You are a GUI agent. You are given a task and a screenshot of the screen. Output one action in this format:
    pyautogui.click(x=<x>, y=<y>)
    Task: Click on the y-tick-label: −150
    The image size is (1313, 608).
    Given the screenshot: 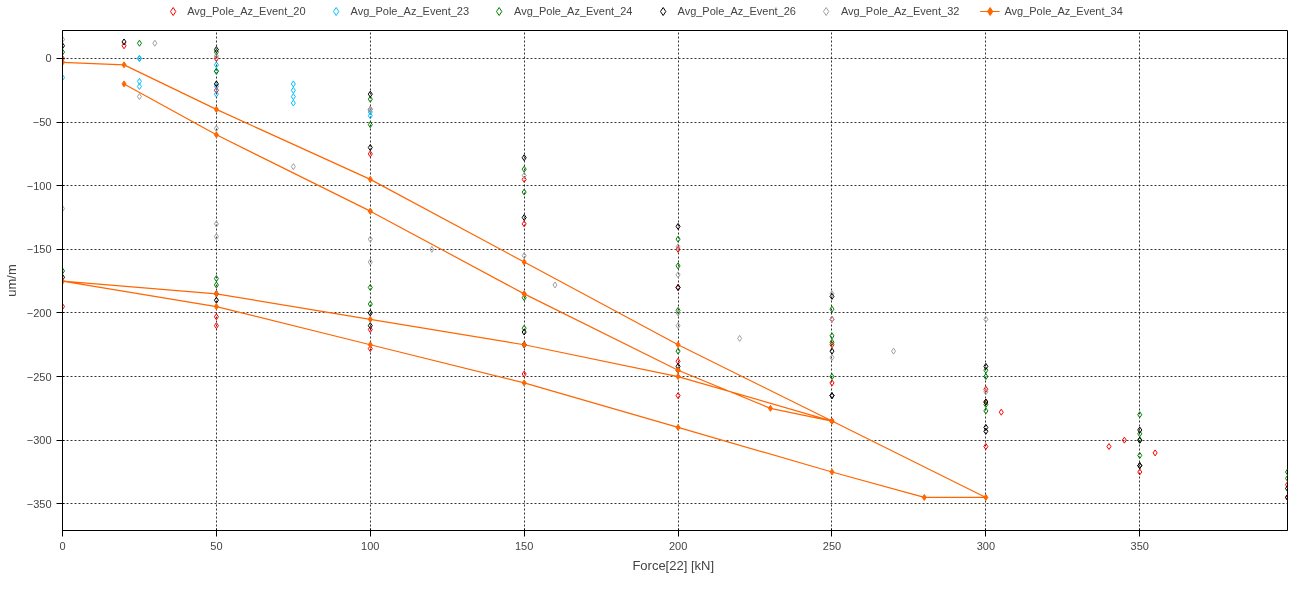 What is the action you would take?
    pyautogui.click(x=39, y=249)
    